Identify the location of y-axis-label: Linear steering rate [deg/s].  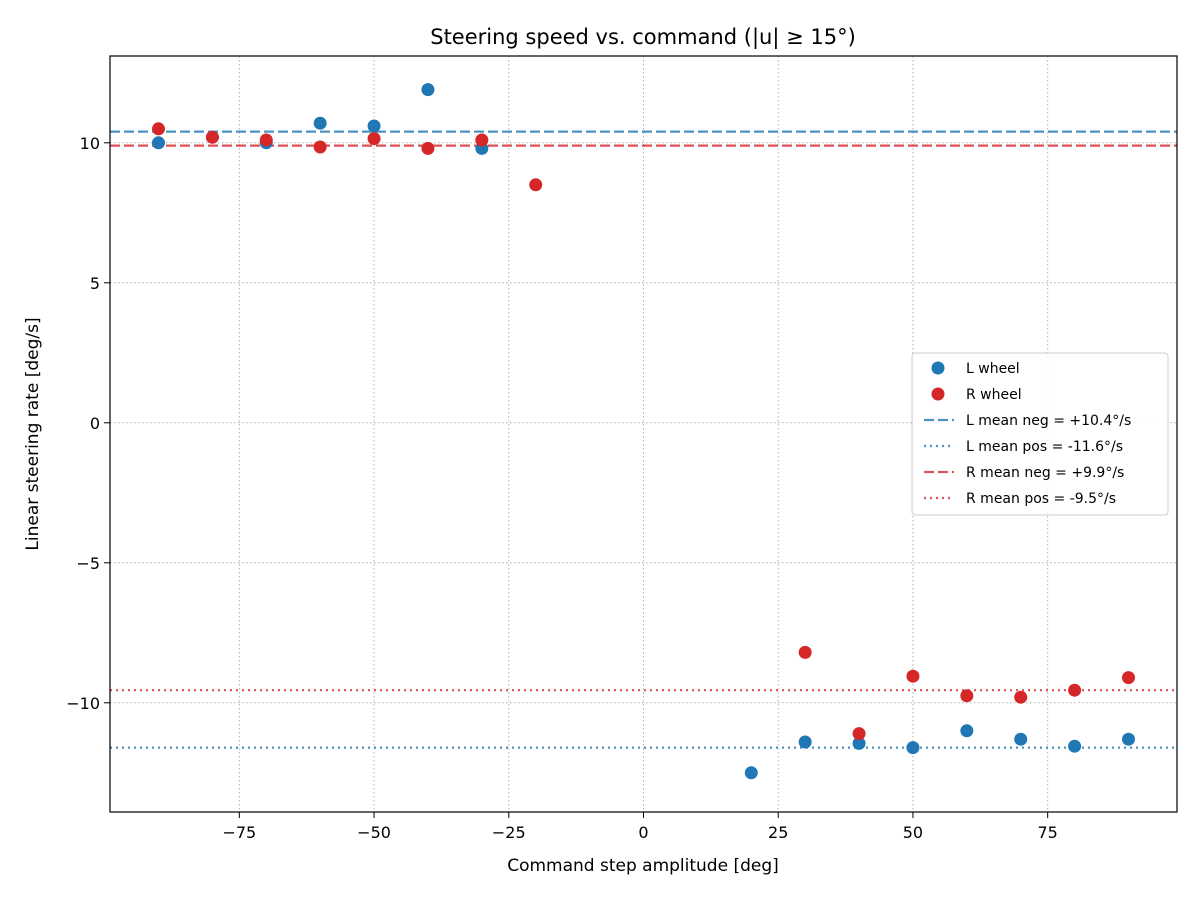
(33, 433).